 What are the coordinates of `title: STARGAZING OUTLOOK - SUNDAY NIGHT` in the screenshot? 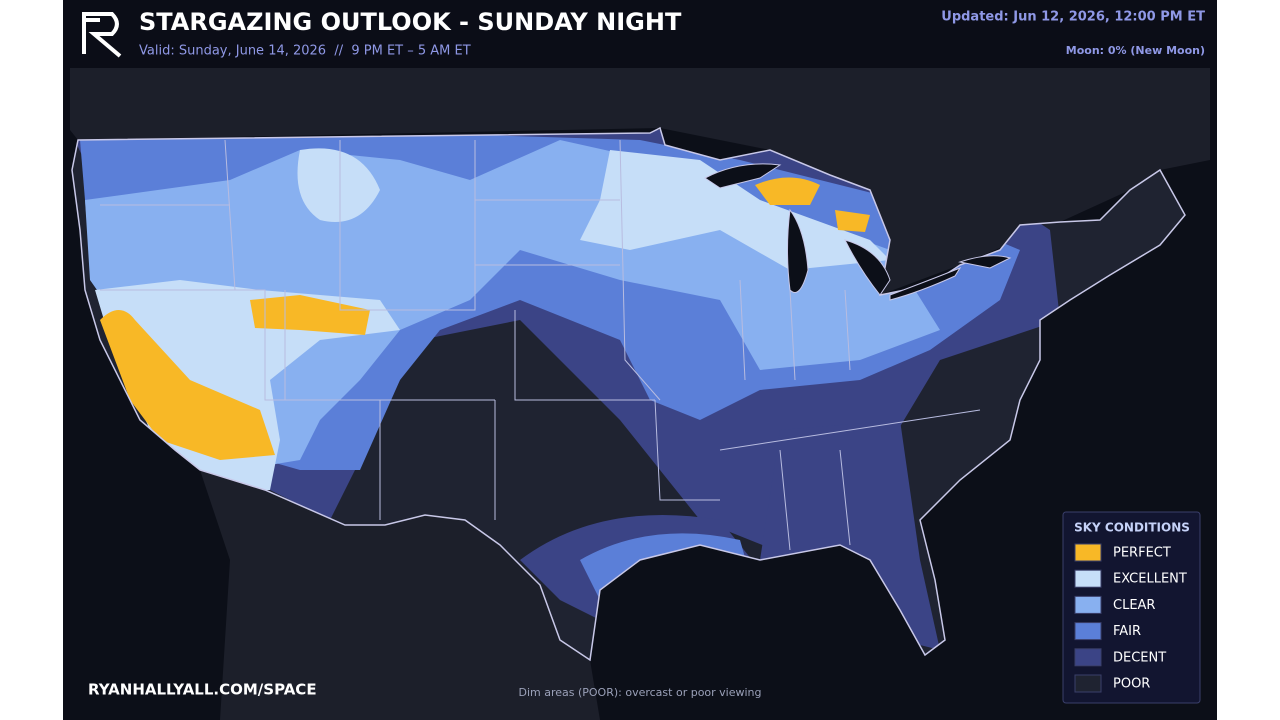 It's located at (410, 22).